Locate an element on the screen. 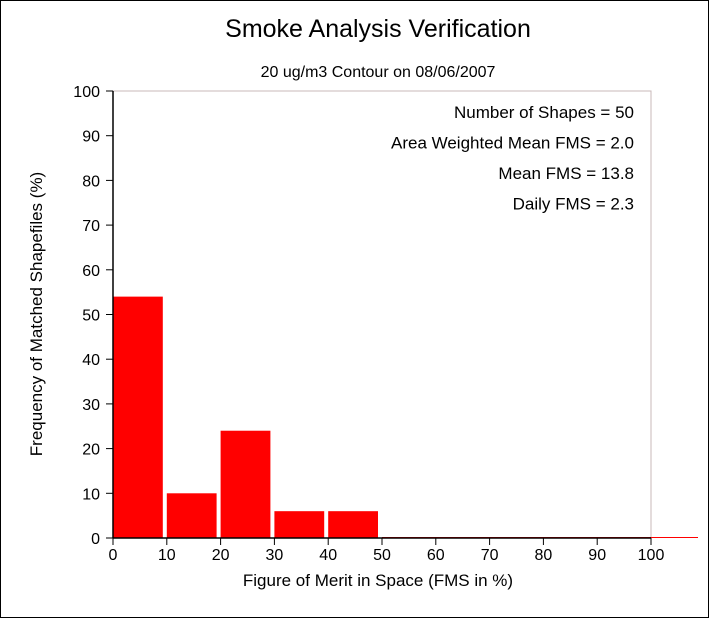 The width and height of the screenshot is (709, 619). x-tick-label: 0 is located at coordinates (113, 555).